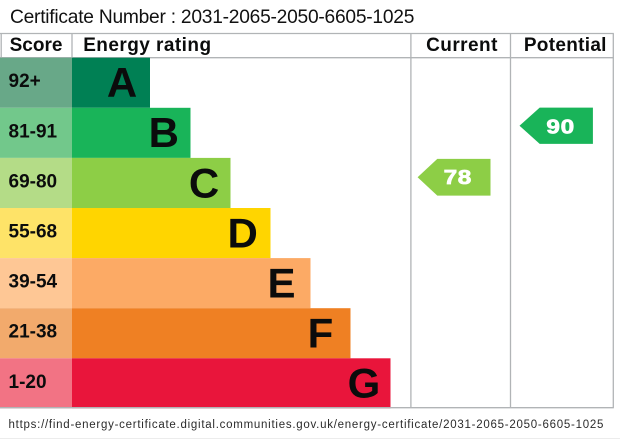  I want to click on svg-text: Potential, so click(565, 45).